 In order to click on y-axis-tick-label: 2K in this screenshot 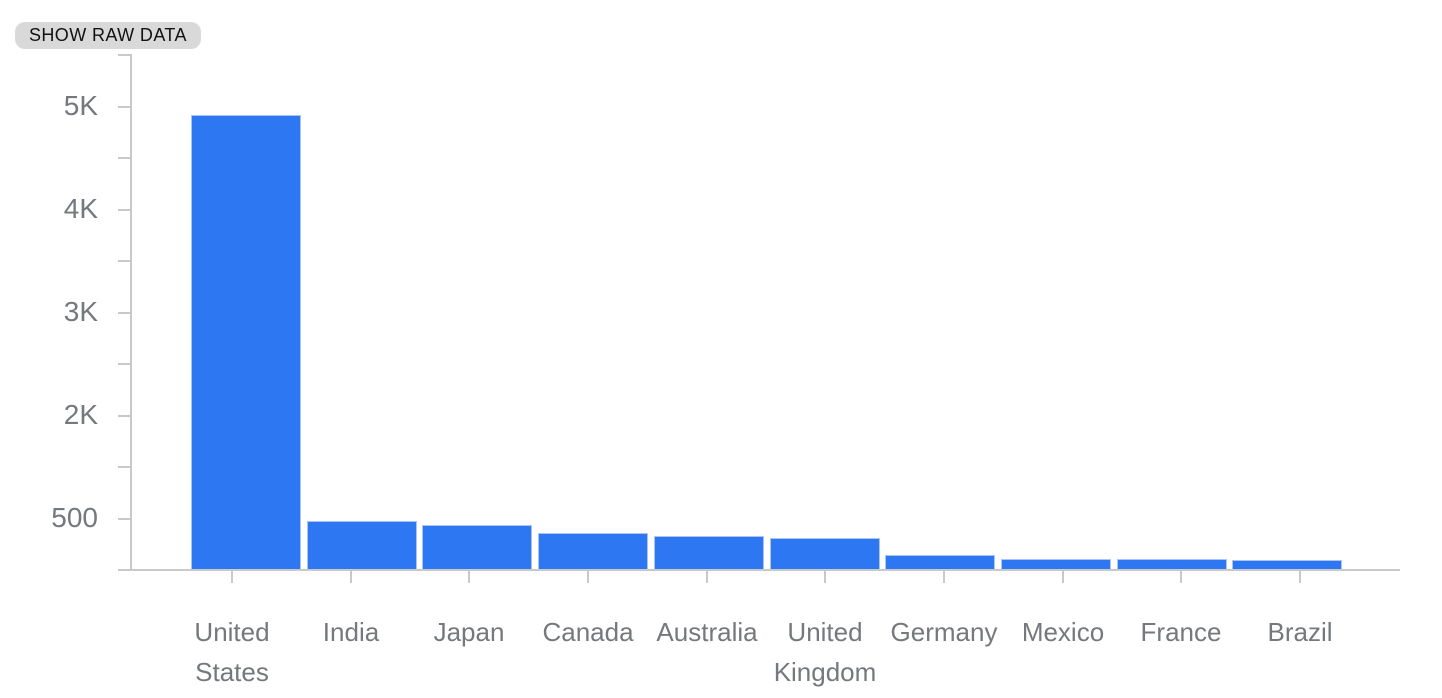, I will do `click(80, 414)`.